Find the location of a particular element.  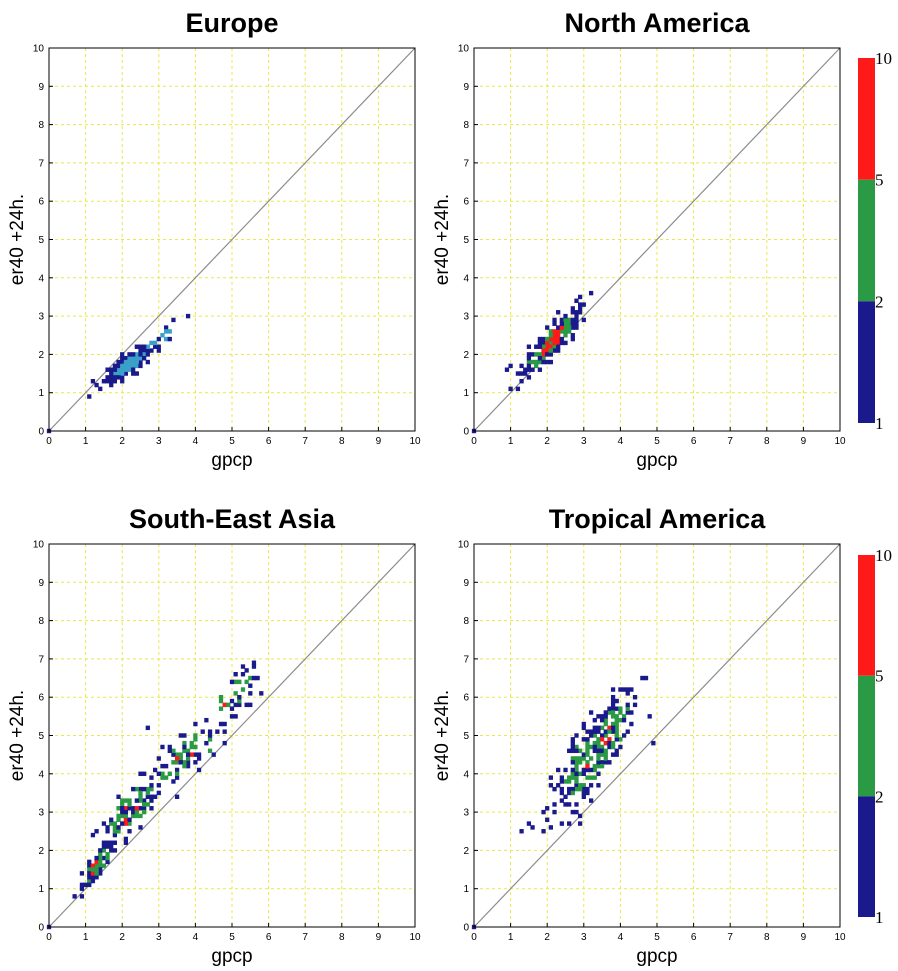

y-tick-label: 10 is located at coordinates (39, 545).